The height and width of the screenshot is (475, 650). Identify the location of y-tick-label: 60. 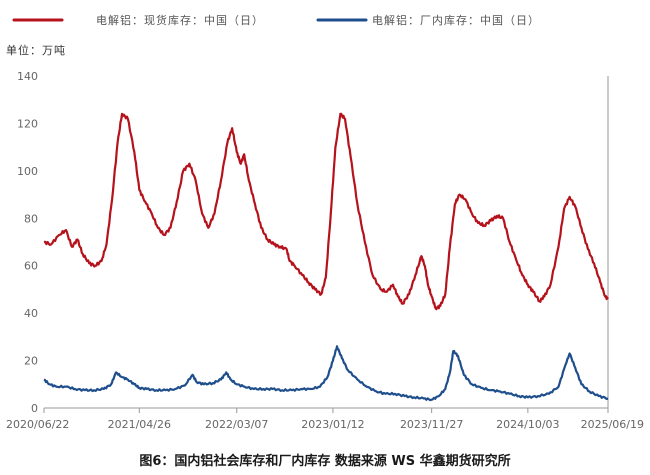
(31, 266).